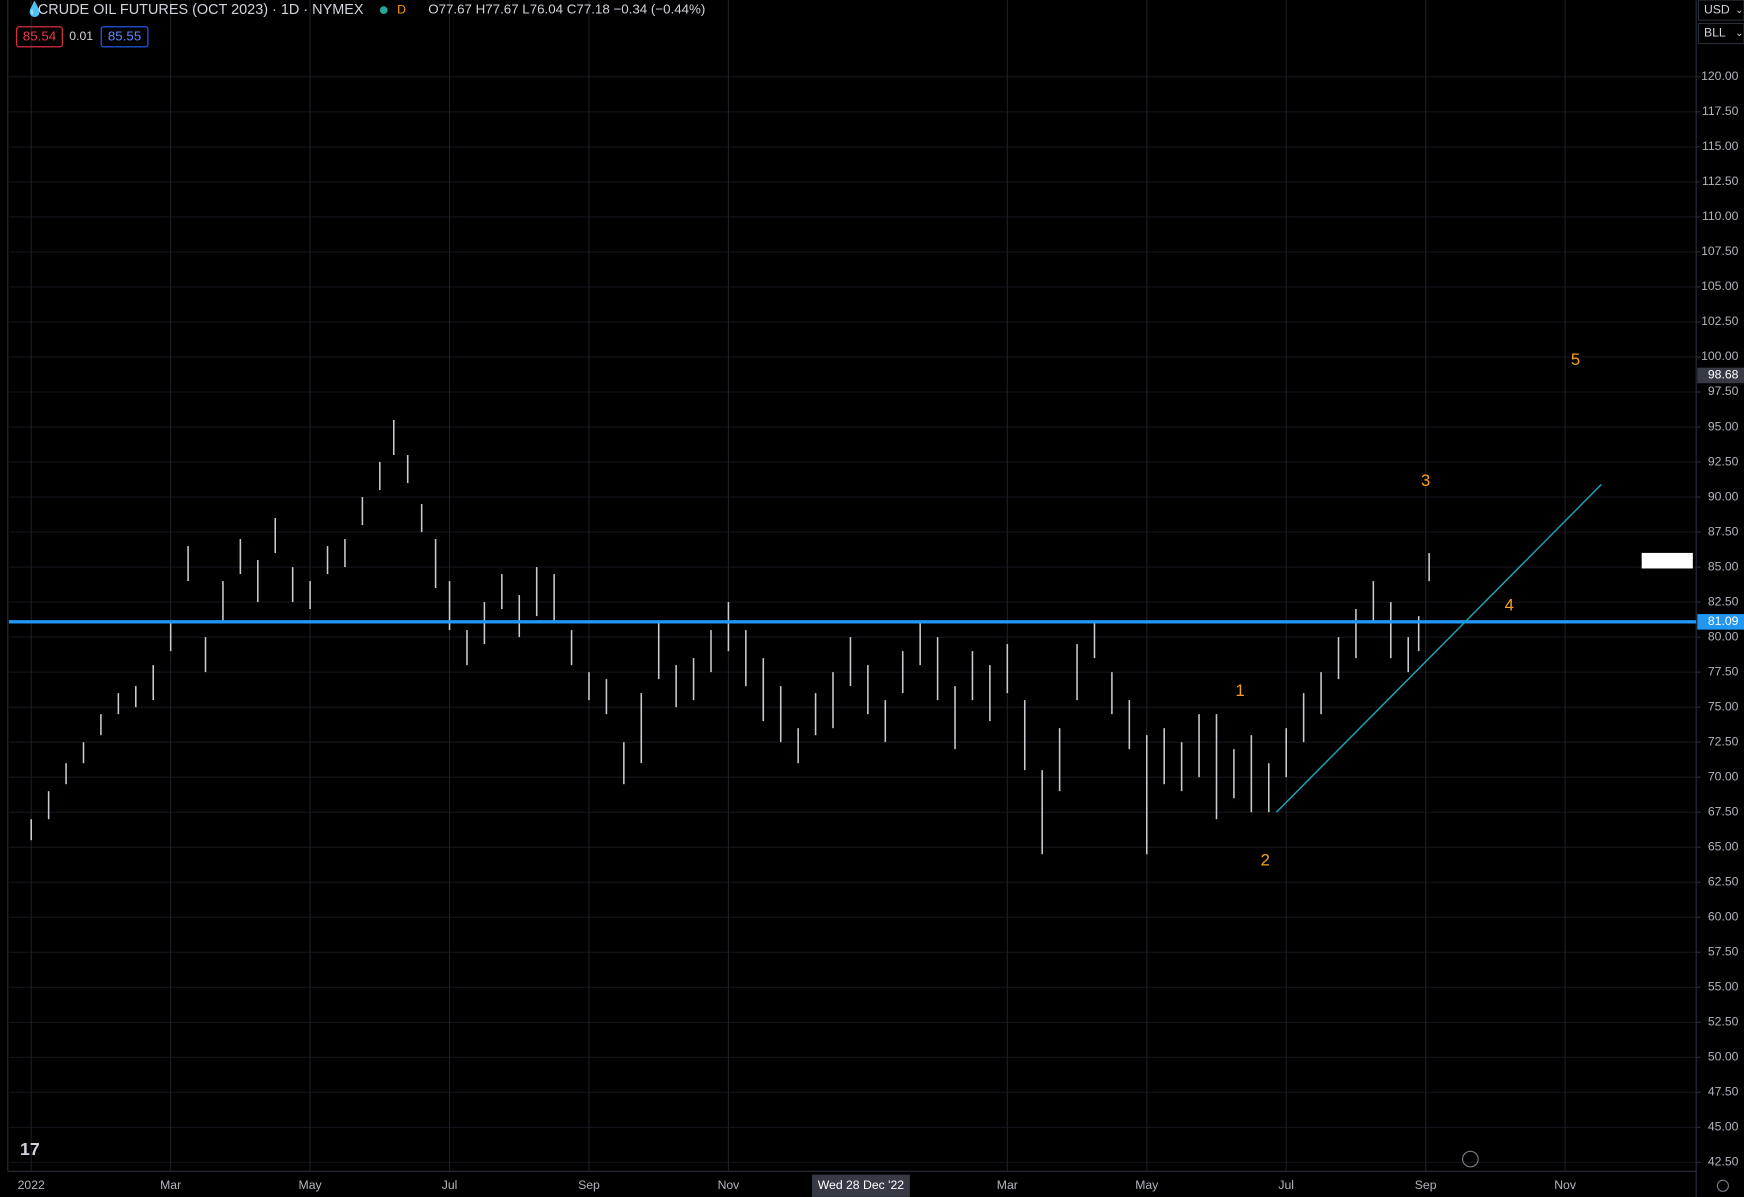 The width and height of the screenshot is (1744, 1197). What do you see at coordinates (1667, 560) in the screenshot?
I see `blank-marker` at bounding box center [1667, 560].